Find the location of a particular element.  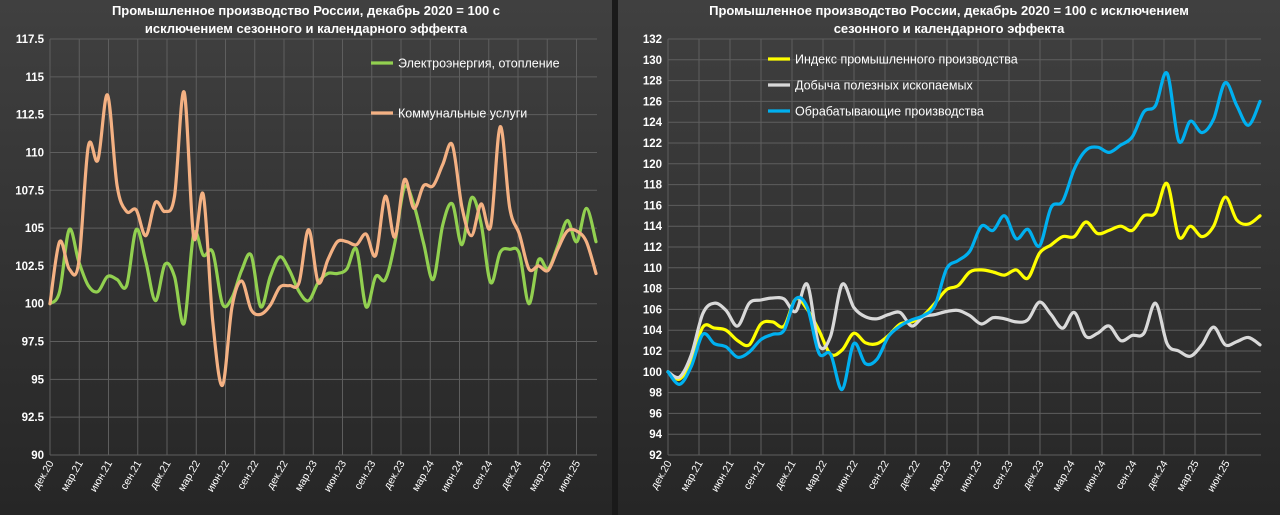

right-y-tick-label: 92 is located at coordinates (655, 456).